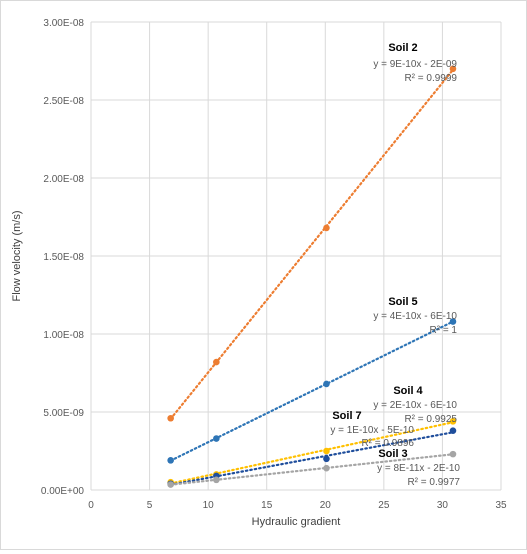 Image resolution: width=527 pixels, height=554 pixels. I want to click on trendline-equation: y = 8E-11x - 2E-10, so click(418, 468).